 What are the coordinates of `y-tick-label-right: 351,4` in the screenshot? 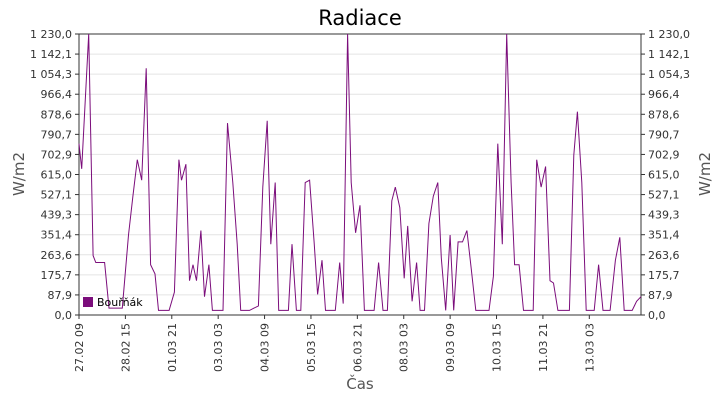 It's located at (664, 235).